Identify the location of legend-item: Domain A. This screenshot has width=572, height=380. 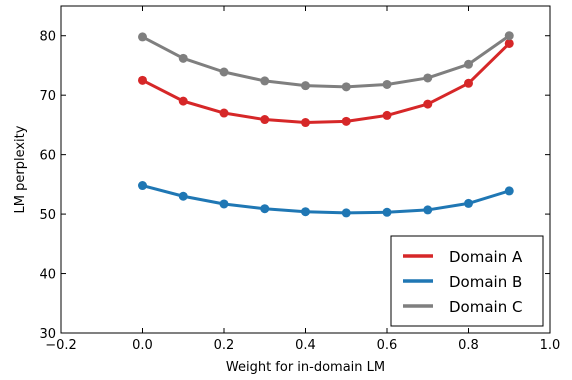
(463, 257).